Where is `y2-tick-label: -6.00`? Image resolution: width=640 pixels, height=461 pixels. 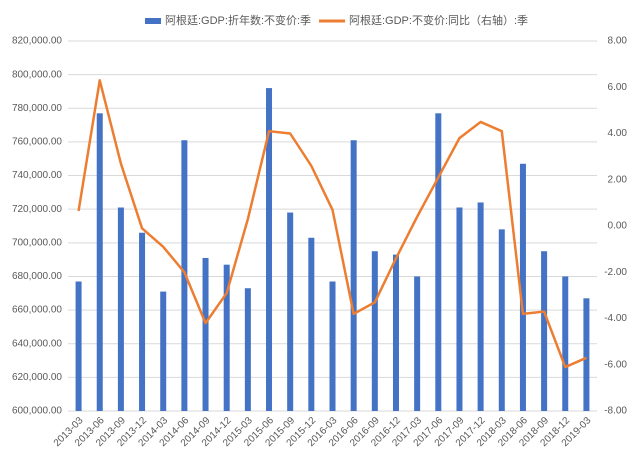
y2-tick-label: -6.00 is located at coordinates (615, 364).